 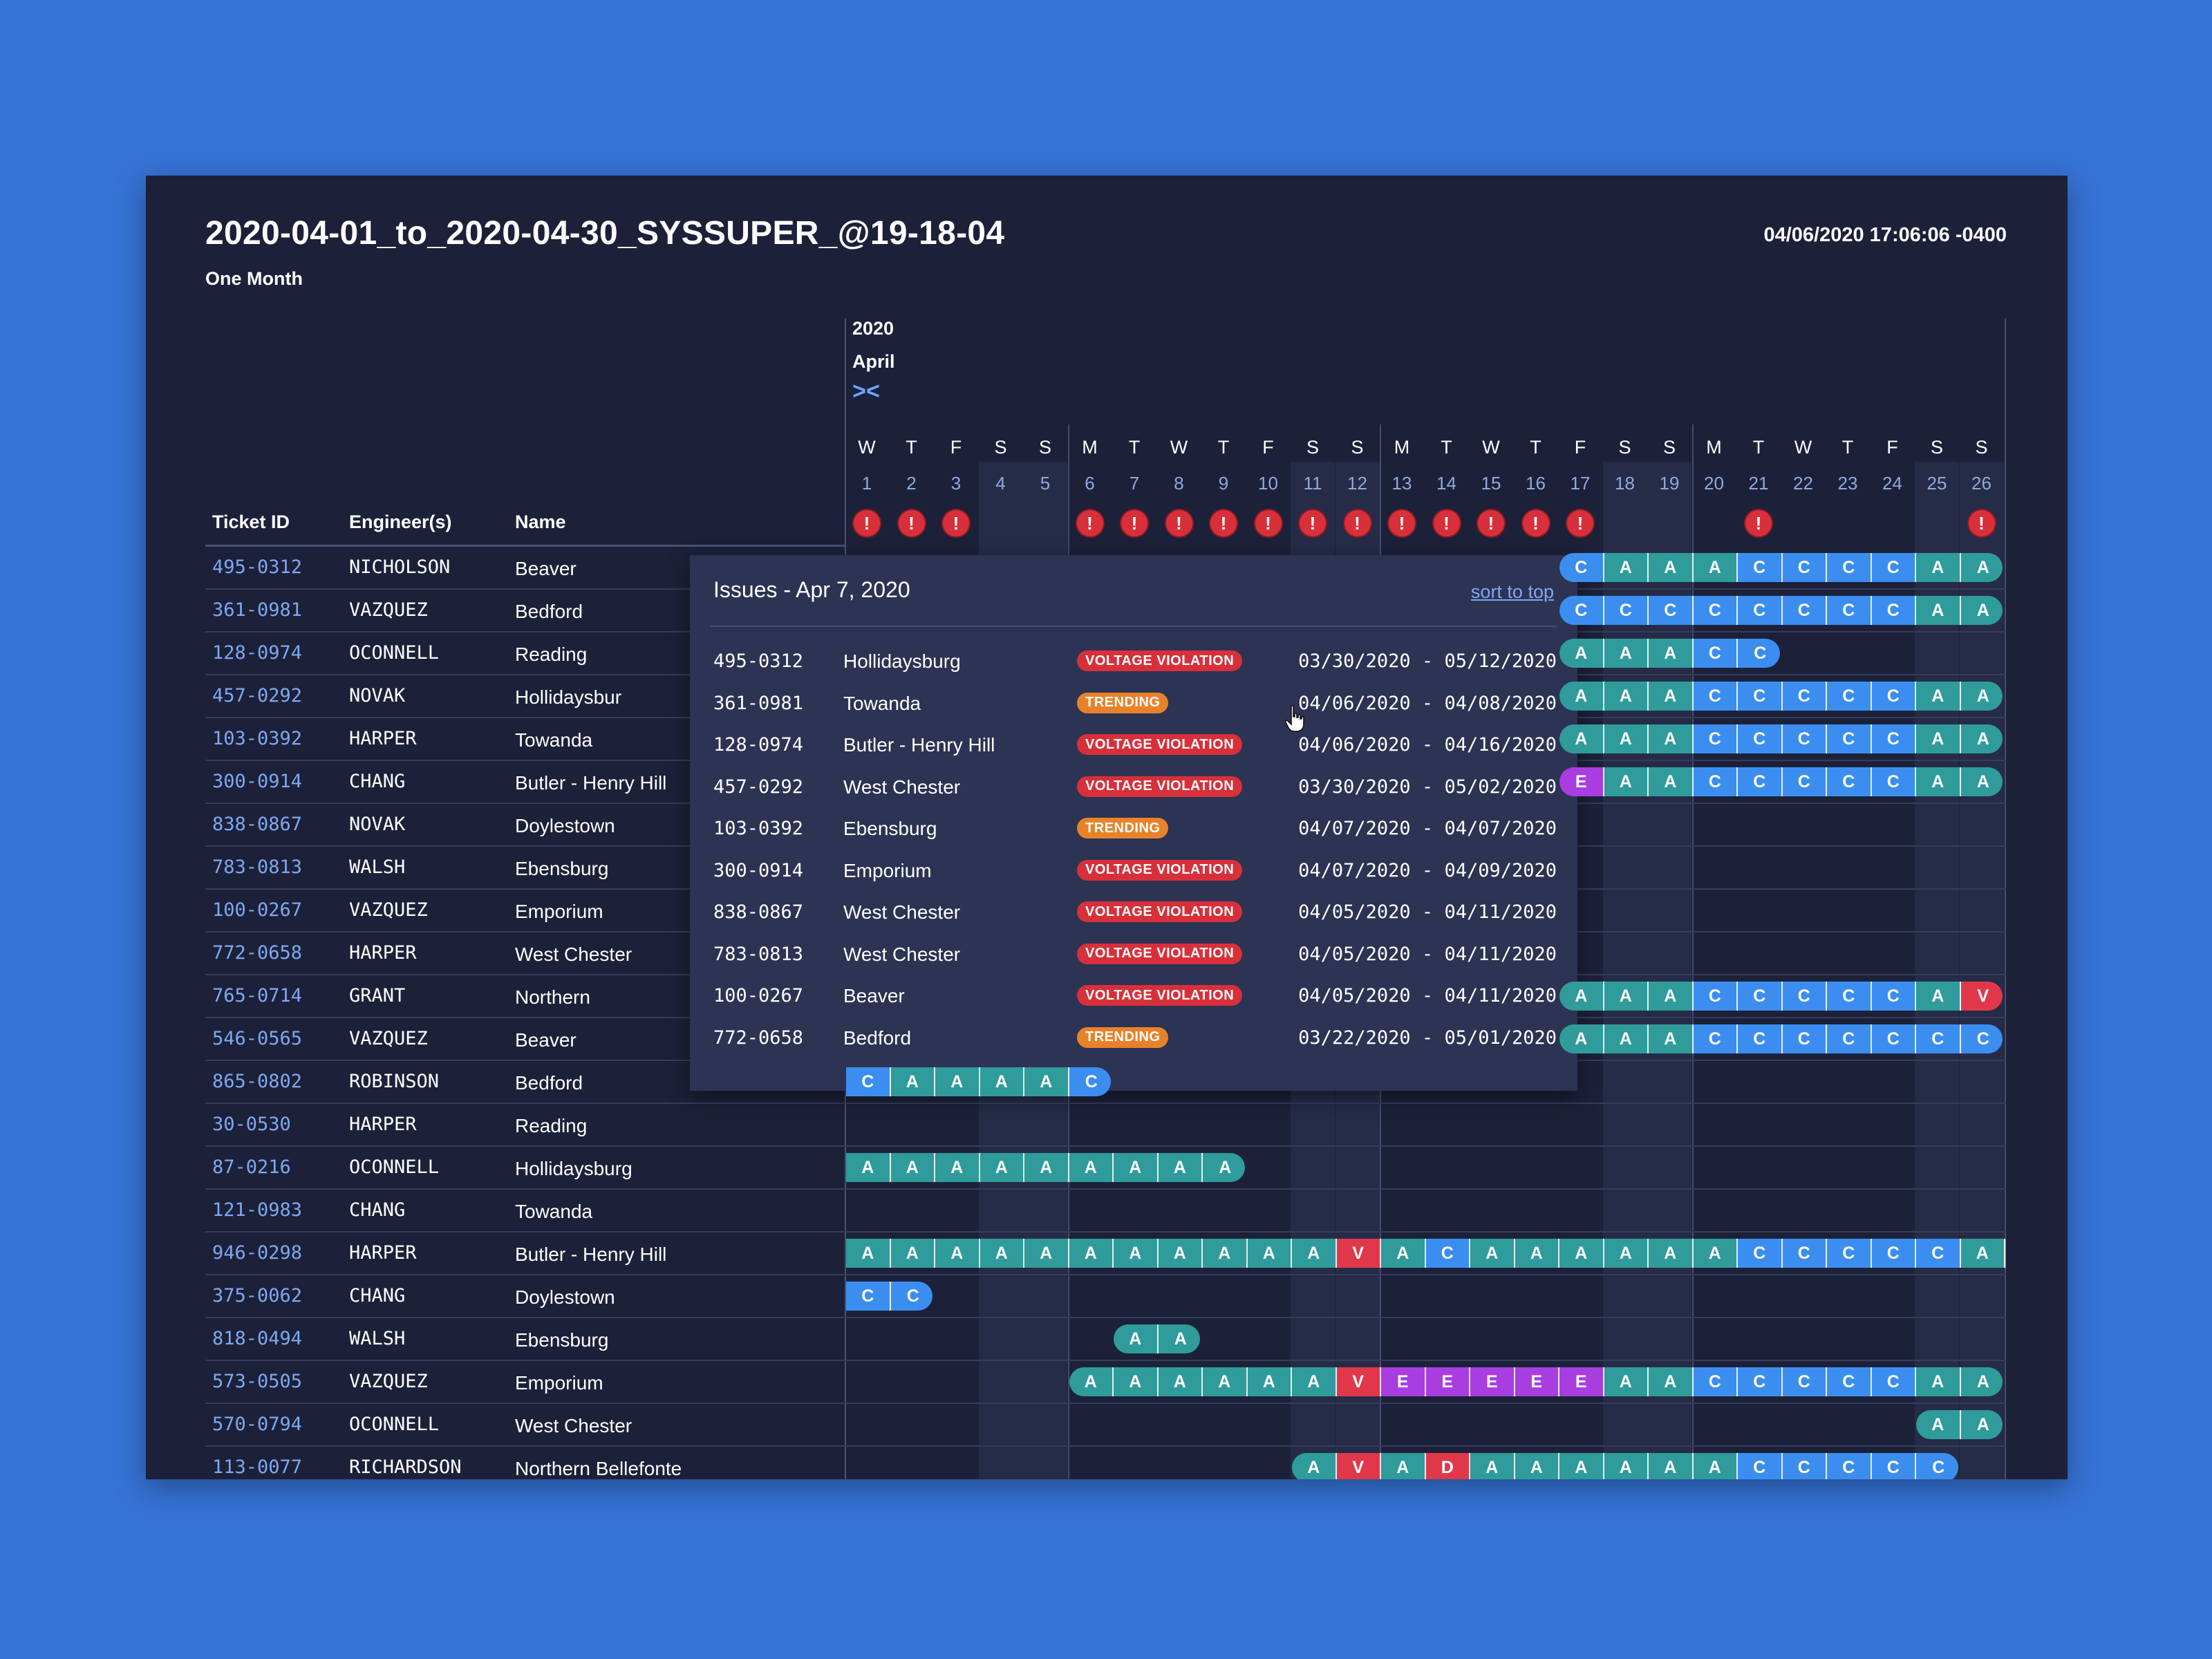 What do you see at coordinates (1105, 1339) in the screenshot?
I see `table-row: 818-0494 WALSH Ebensburg` at bounding box center [1105, 1339].